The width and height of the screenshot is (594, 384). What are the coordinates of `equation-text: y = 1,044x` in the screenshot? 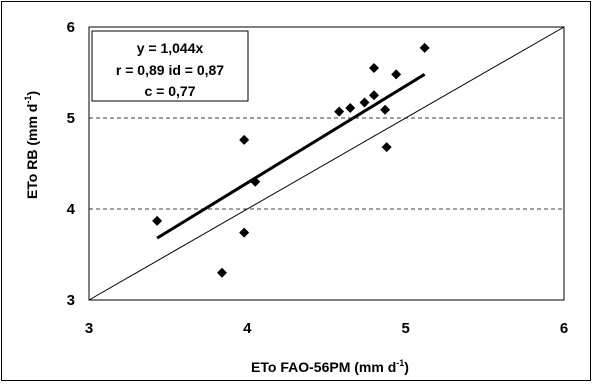 It's located at (170, 48).